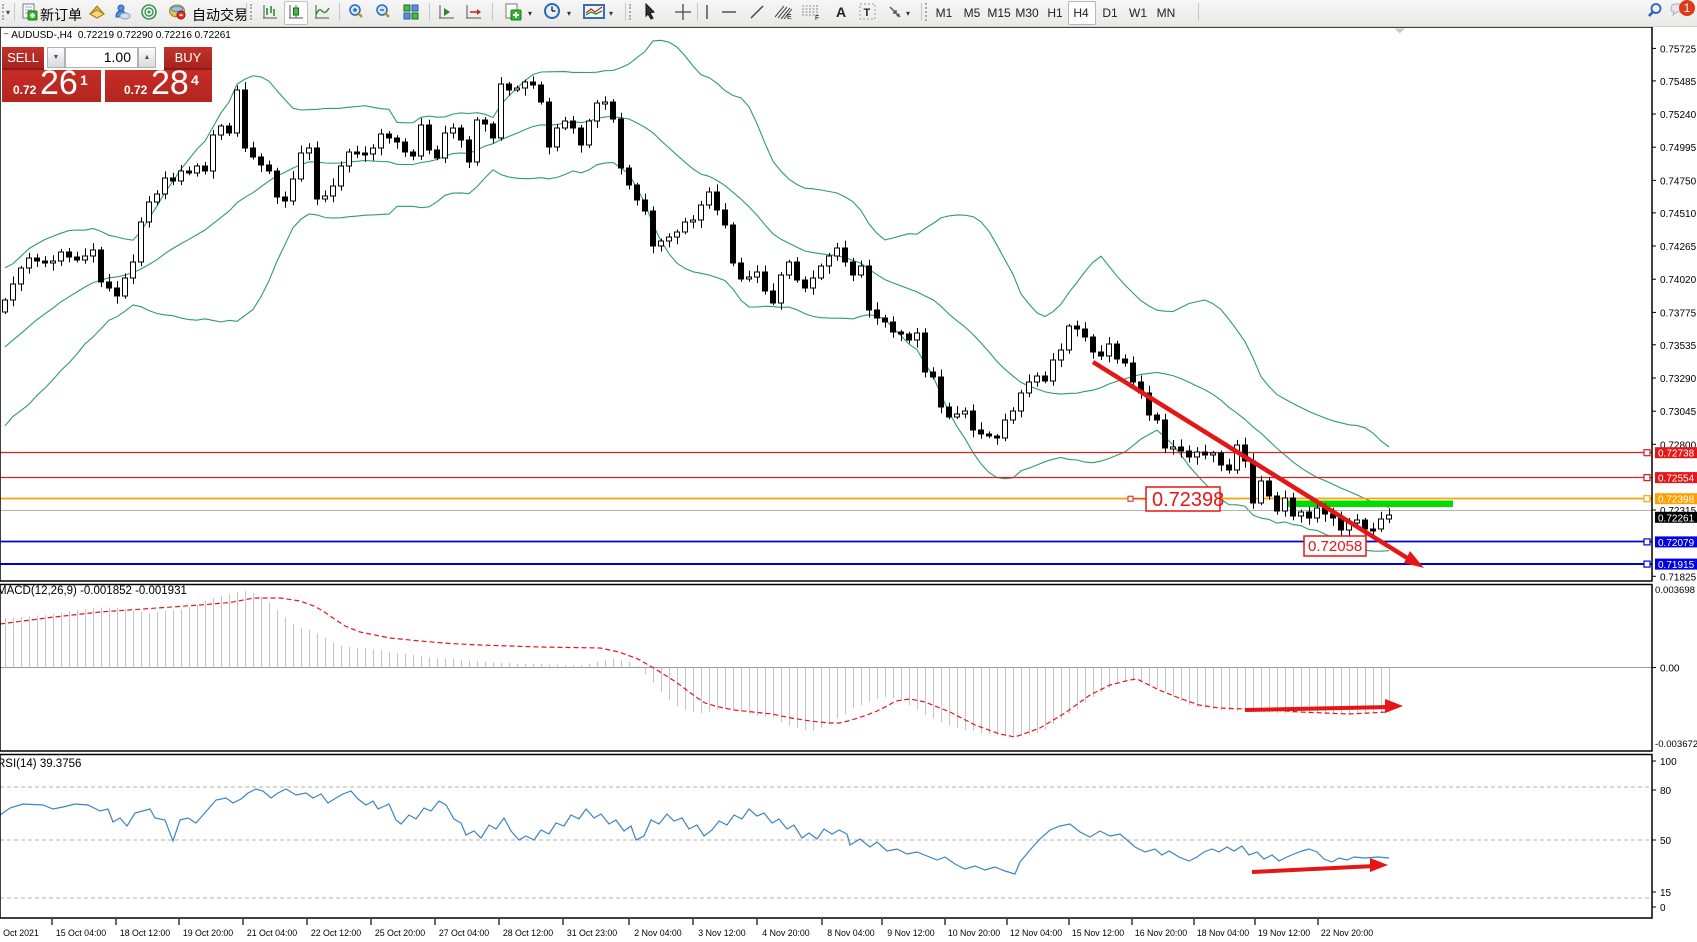 This screenshot has width=1697, height=942. I want to click on svg-text: 0.71915, so click(1676, 565).